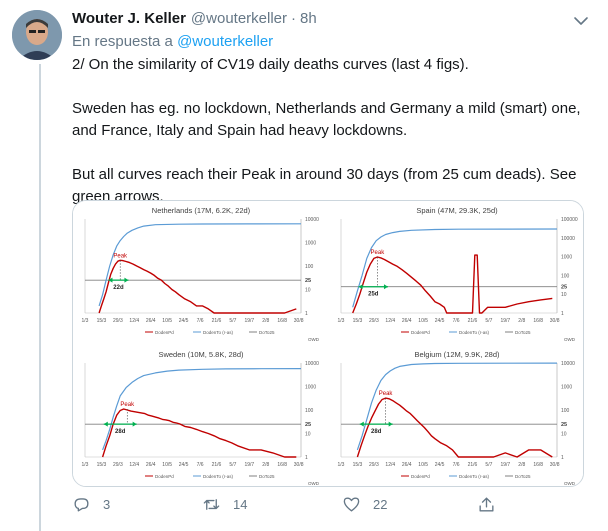  I want to click on x-tick-label: 7/6, so click(200, 321).